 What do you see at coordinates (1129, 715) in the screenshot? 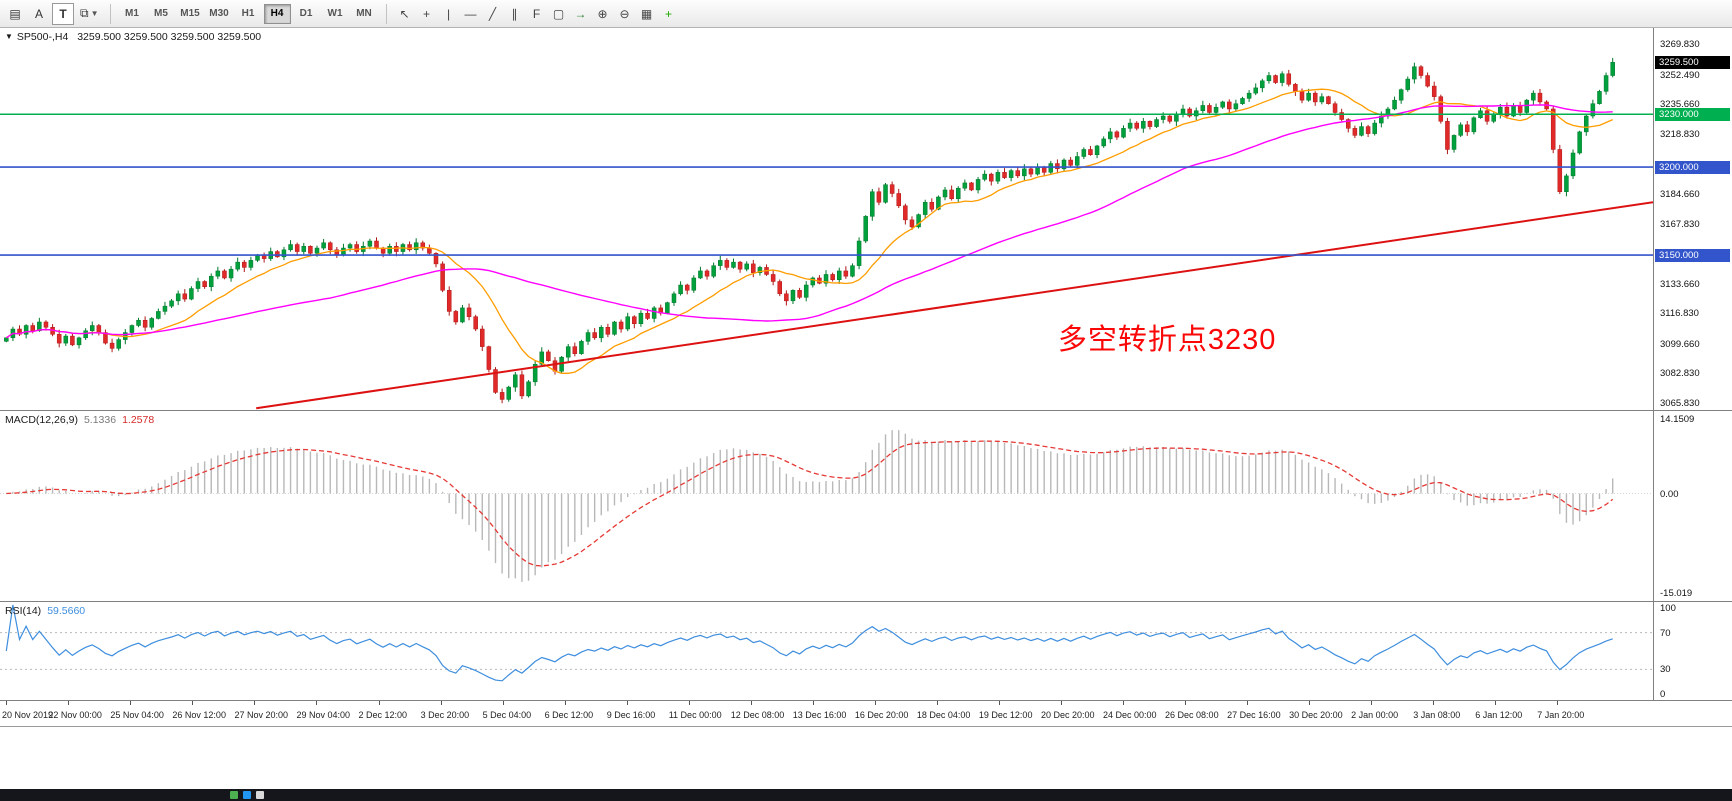
I see `time-label: 24 Dec 00:00` at bounding box center [1129, 715].